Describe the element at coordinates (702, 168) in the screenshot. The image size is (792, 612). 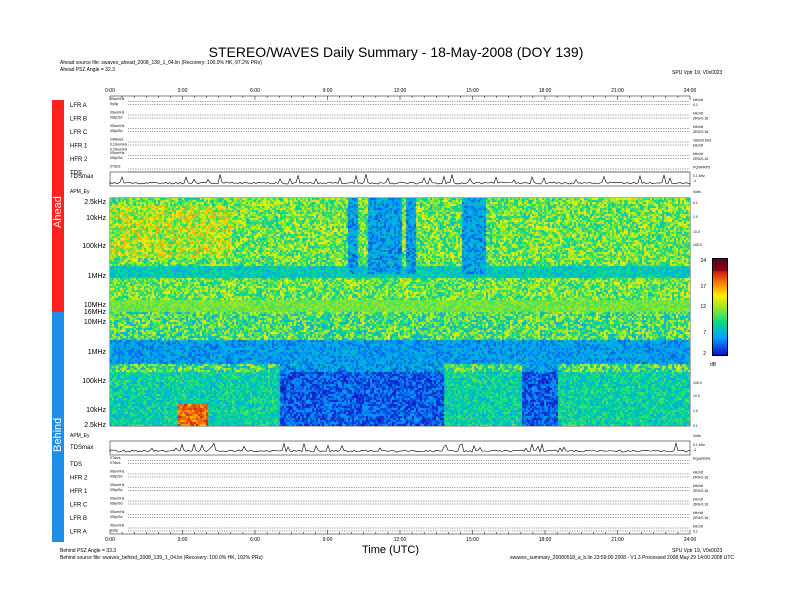
I see `ahead-row-right-label: PQ/0FRPS` at that location.